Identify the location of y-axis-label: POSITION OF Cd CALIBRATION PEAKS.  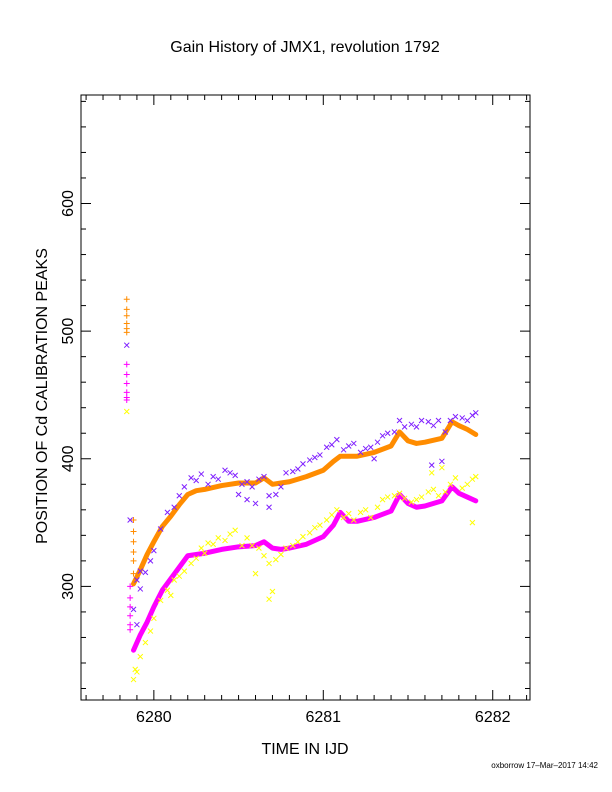
(42, 396).